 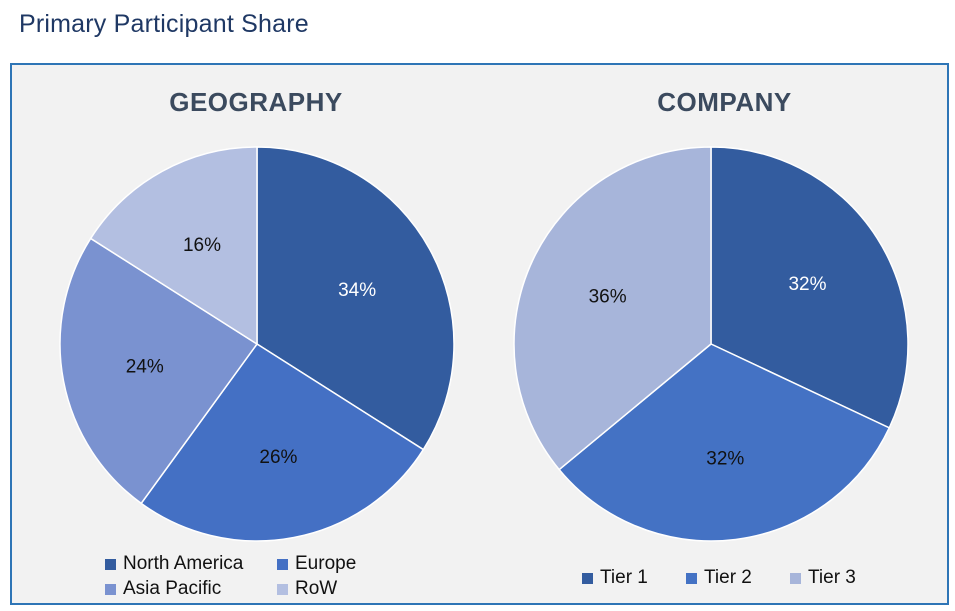 What do you see at coordinates (278, 457) in the screenshot?
I see `data-label-europe: 26%` at bounding box center [278, 457].